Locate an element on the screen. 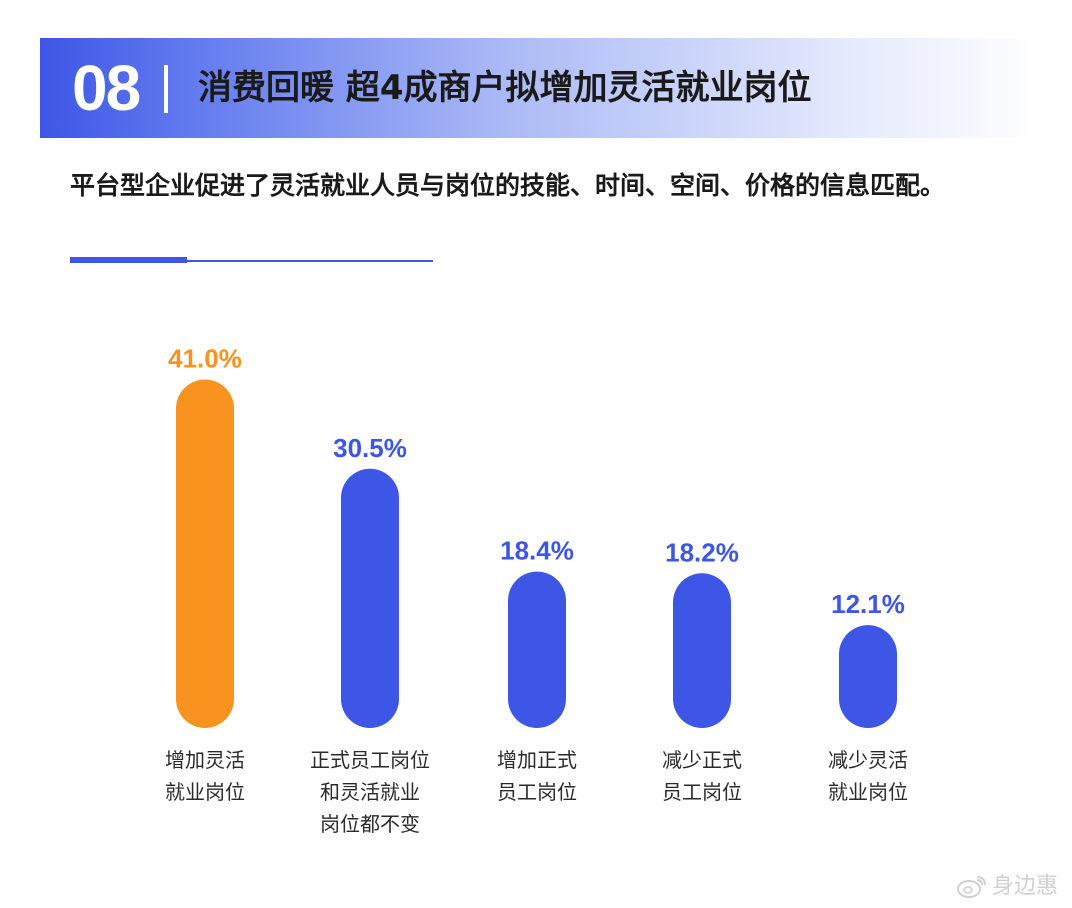  value-label-5: 12.1% is located at coordinates (868, 604).